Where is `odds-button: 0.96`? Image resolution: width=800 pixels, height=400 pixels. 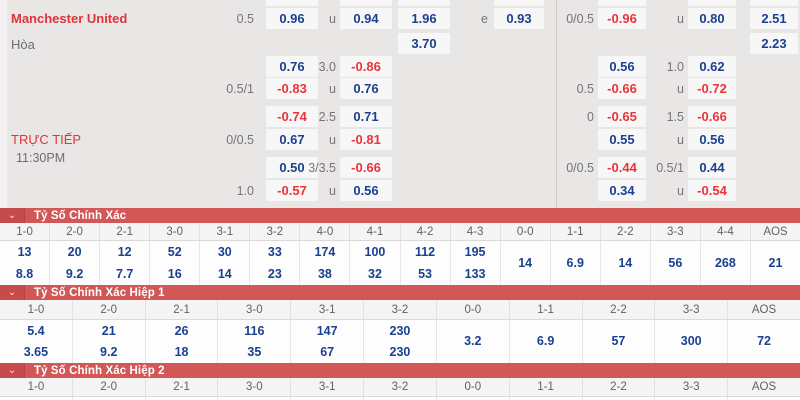 odds-button: 0.96 is located at coordinates (292, 18).